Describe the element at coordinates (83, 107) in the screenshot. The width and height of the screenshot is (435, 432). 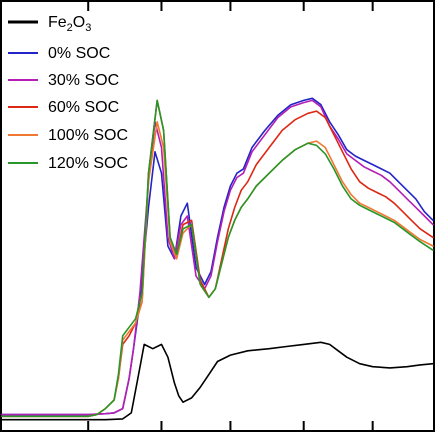
I see `legend-label-60-soc: 60% SOC` at that location.